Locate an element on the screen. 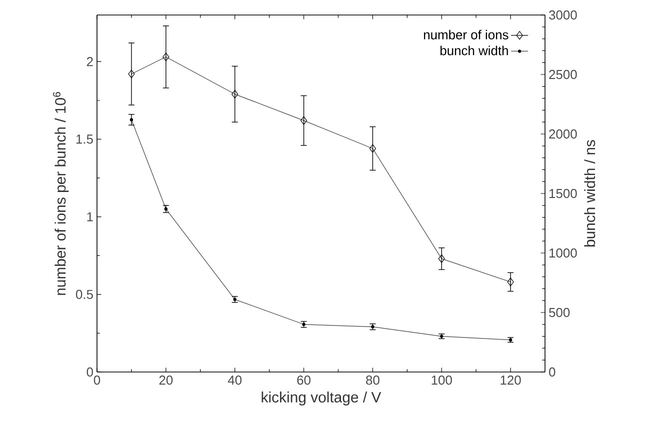  y-tick-label: 0 is located at coordinates (89, 372).